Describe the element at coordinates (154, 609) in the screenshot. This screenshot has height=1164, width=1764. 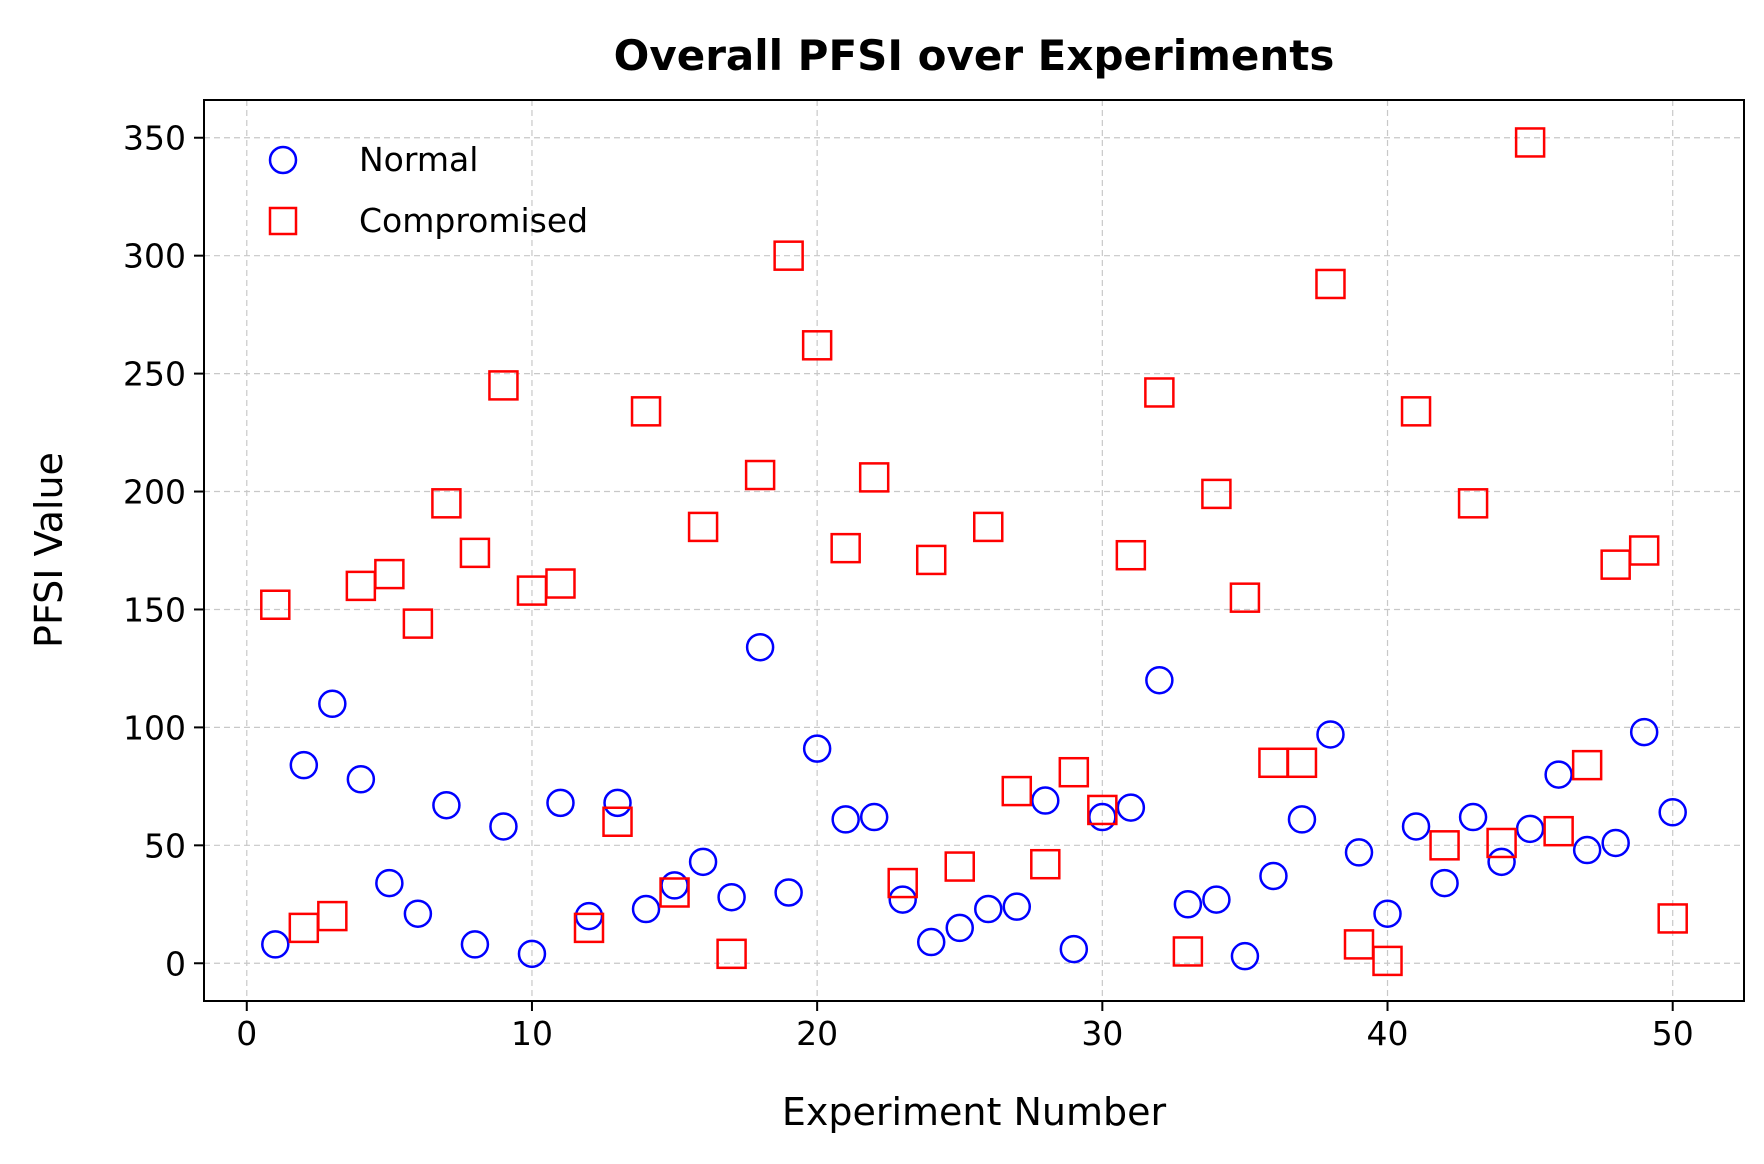
I see `y-tick-label: 150` at that location.